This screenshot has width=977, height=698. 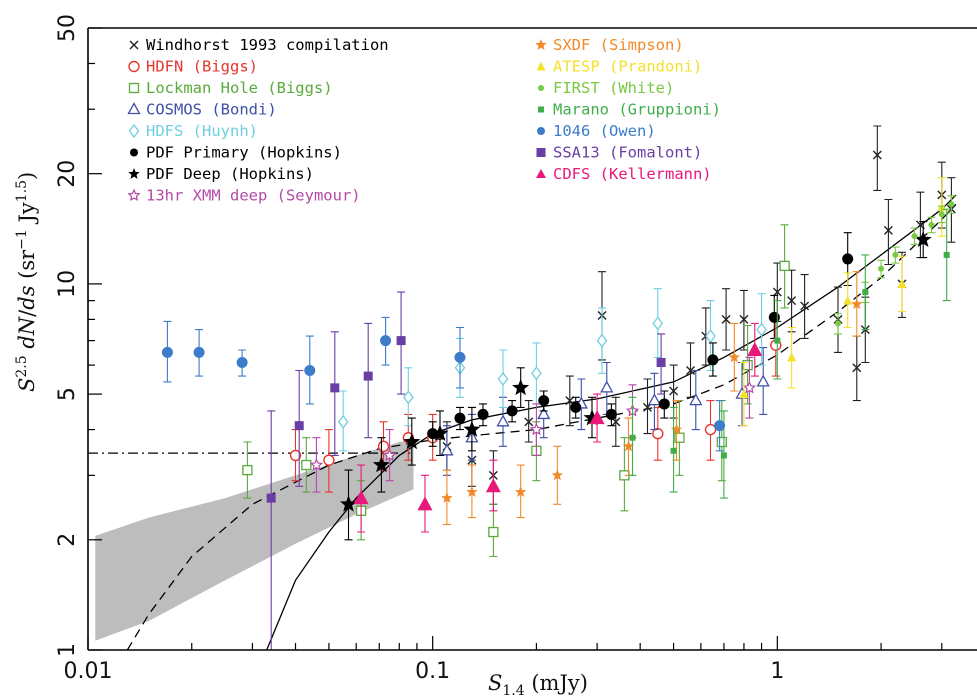 I want to click on legend-entry: ATESP (Prandoni), so click(x=619, y=67).